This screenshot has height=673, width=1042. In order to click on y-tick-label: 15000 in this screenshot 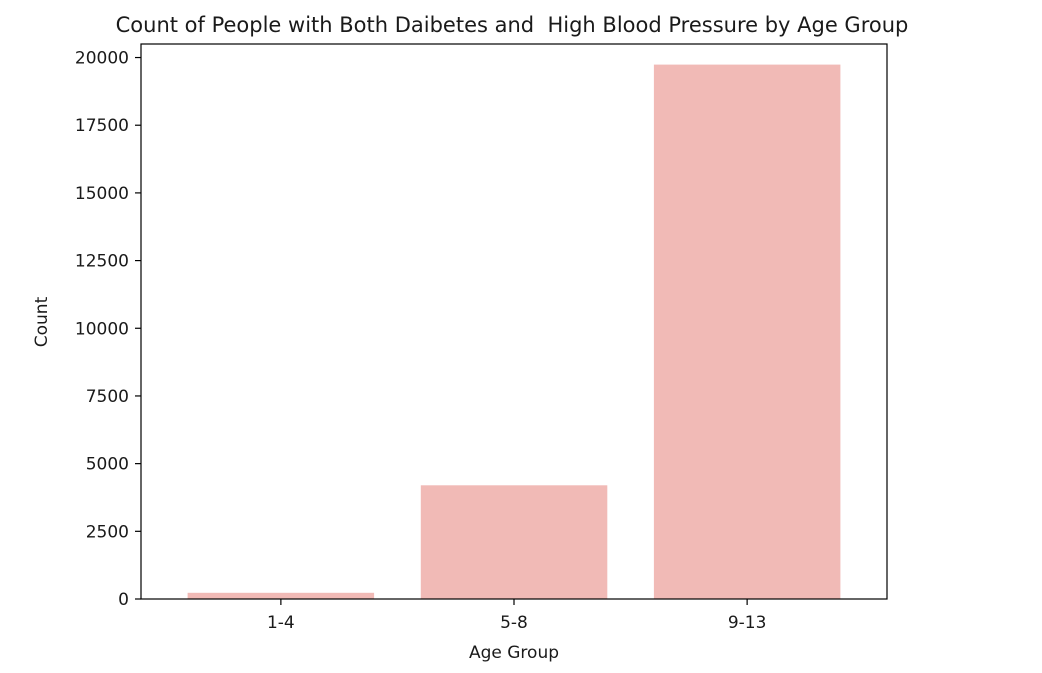, I will do `click(102, 194)`.